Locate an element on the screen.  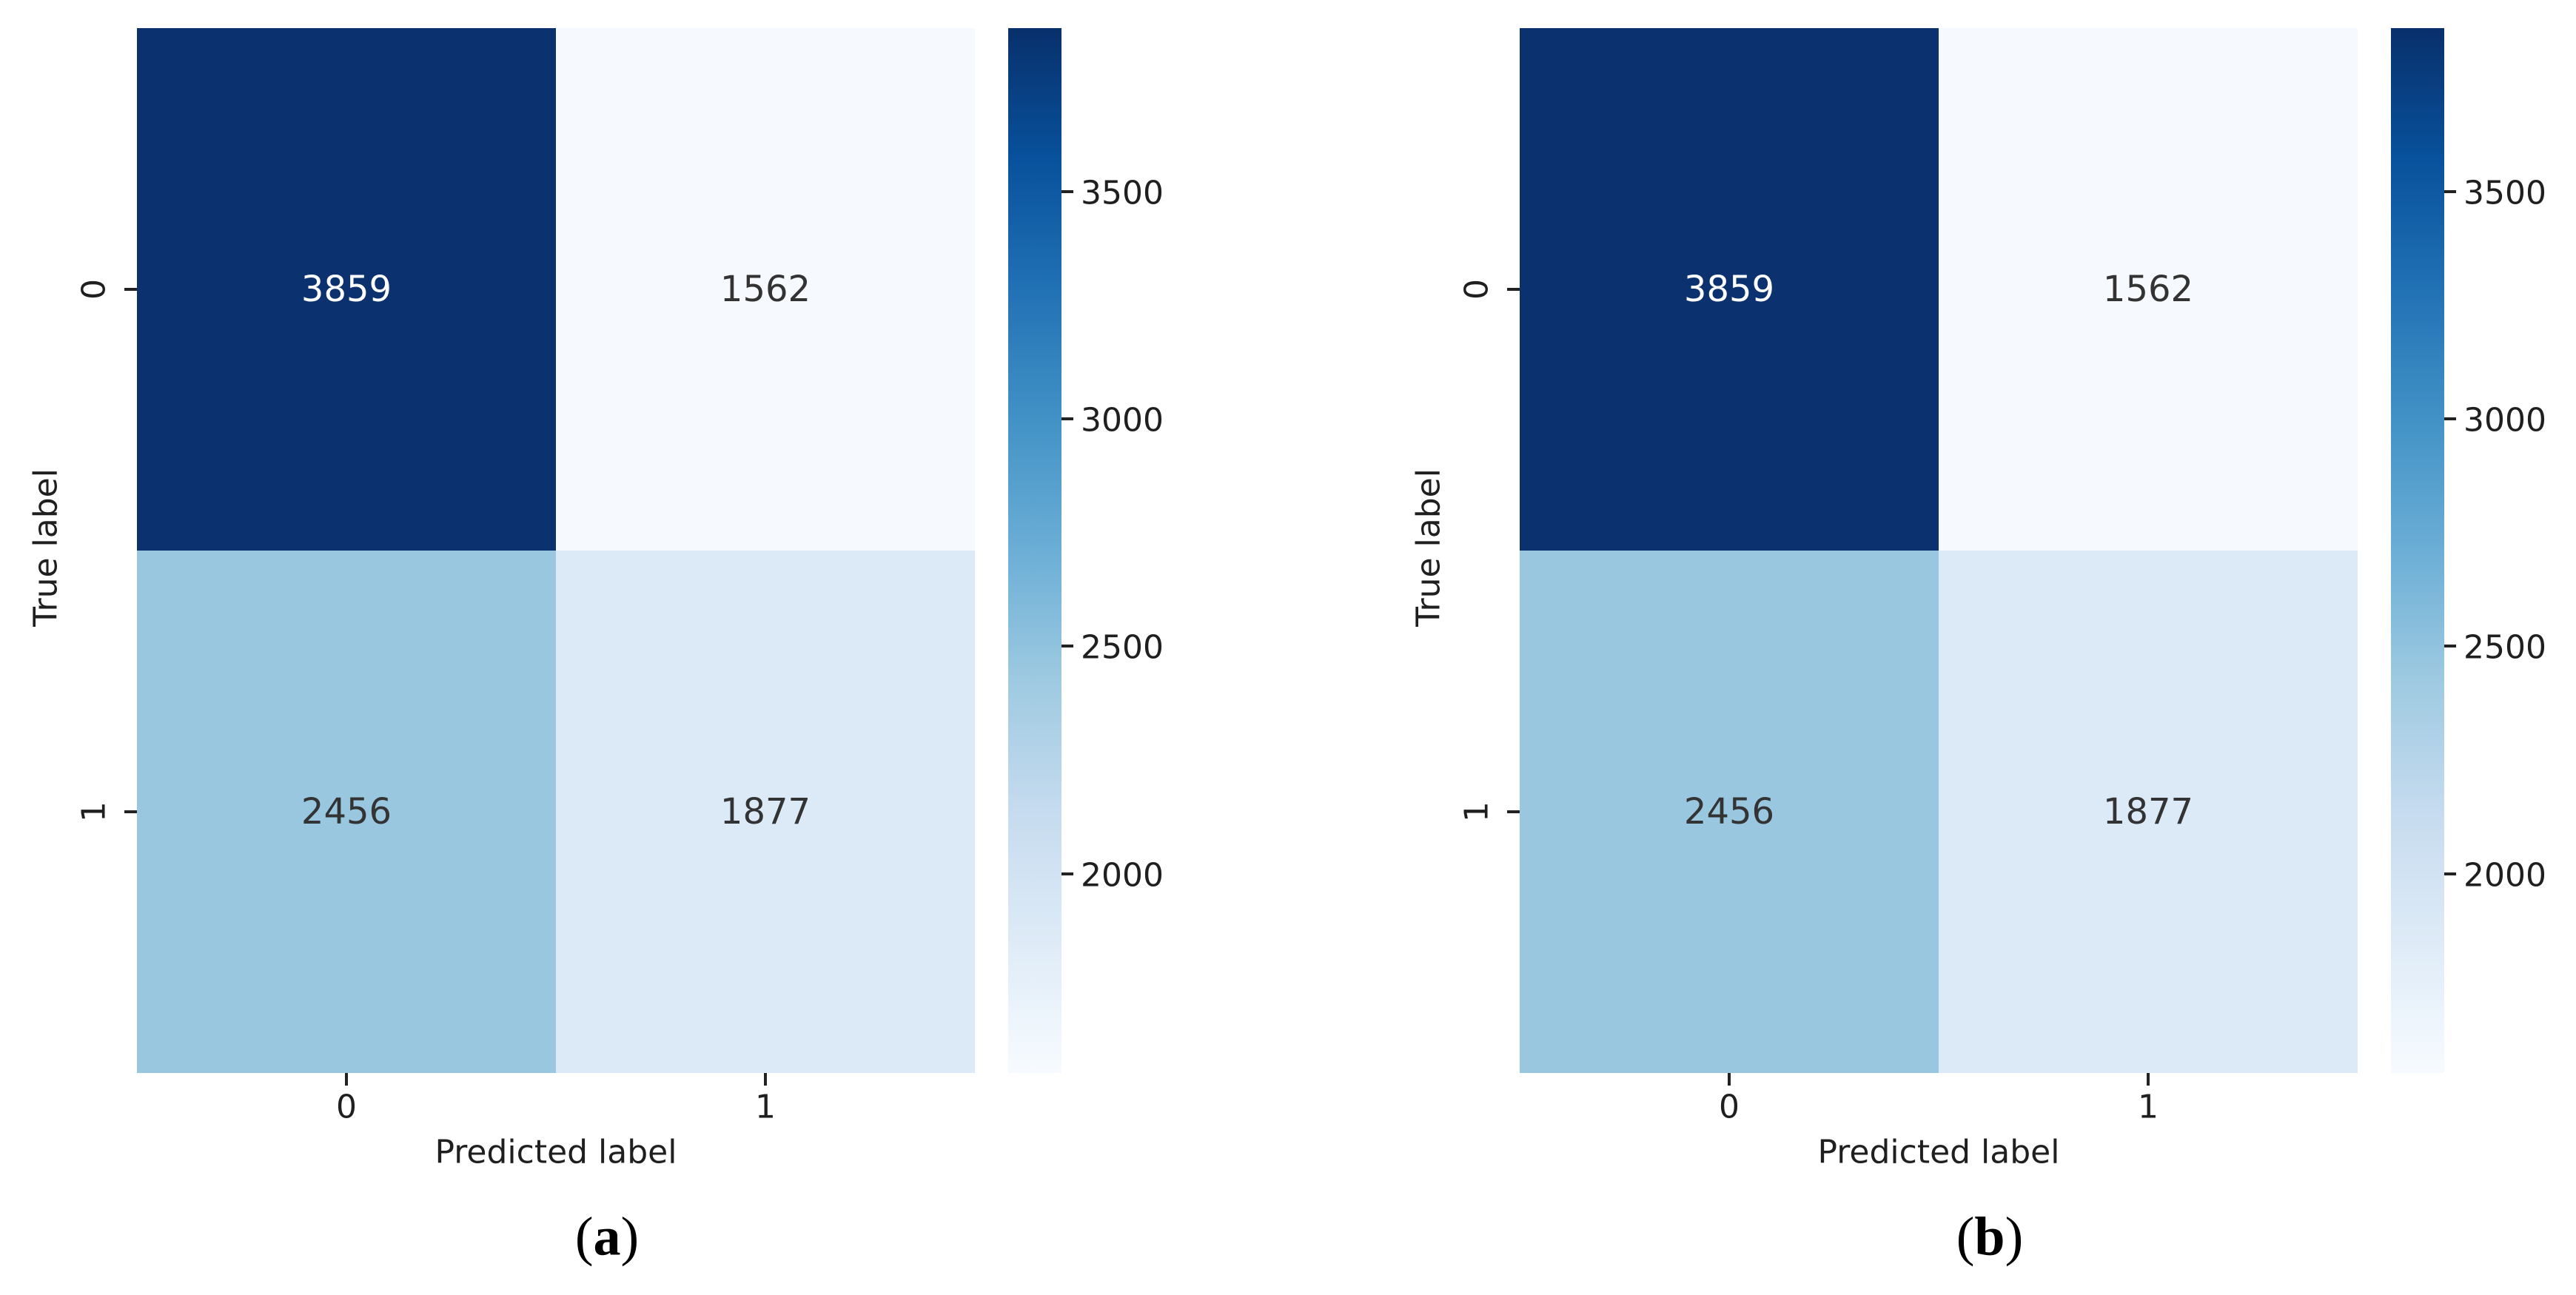
caption-letter: a is located at coordinates (607, 1237).